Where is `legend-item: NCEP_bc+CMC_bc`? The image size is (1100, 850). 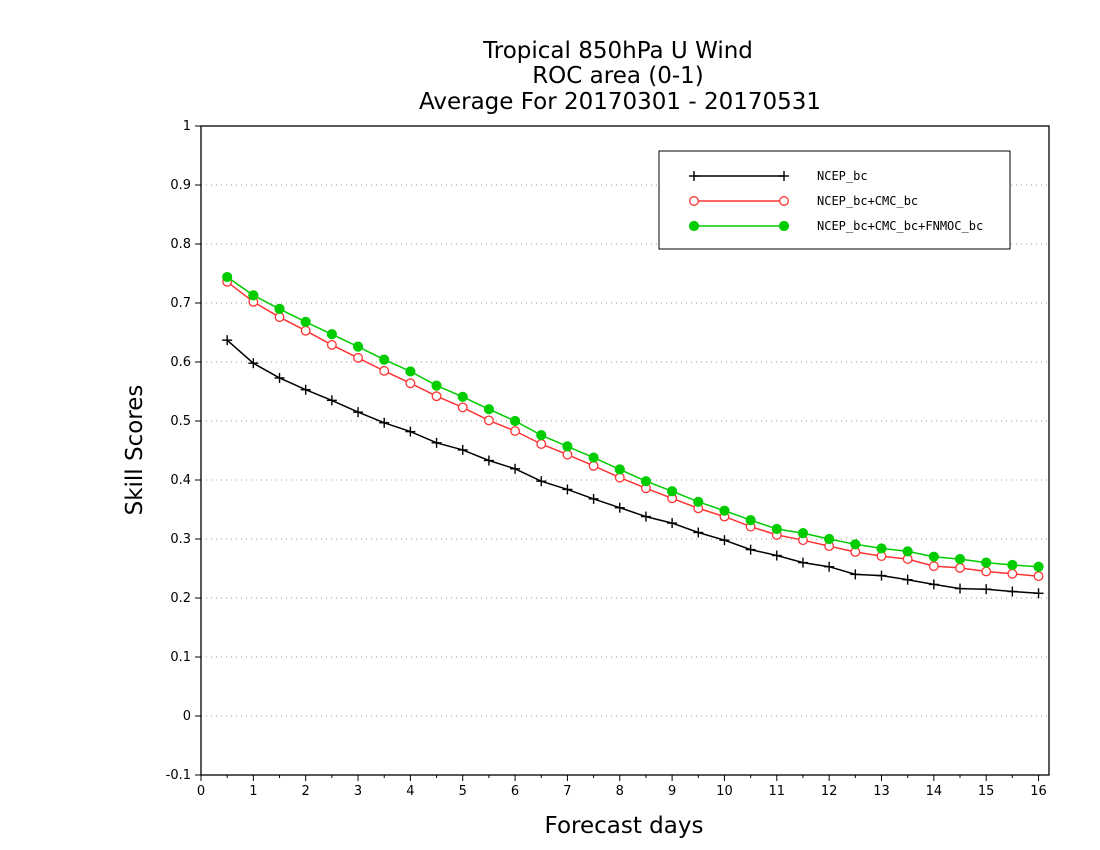
legend-item: NCEP_bc+CMC_bc is located at coordinates (803, 201).